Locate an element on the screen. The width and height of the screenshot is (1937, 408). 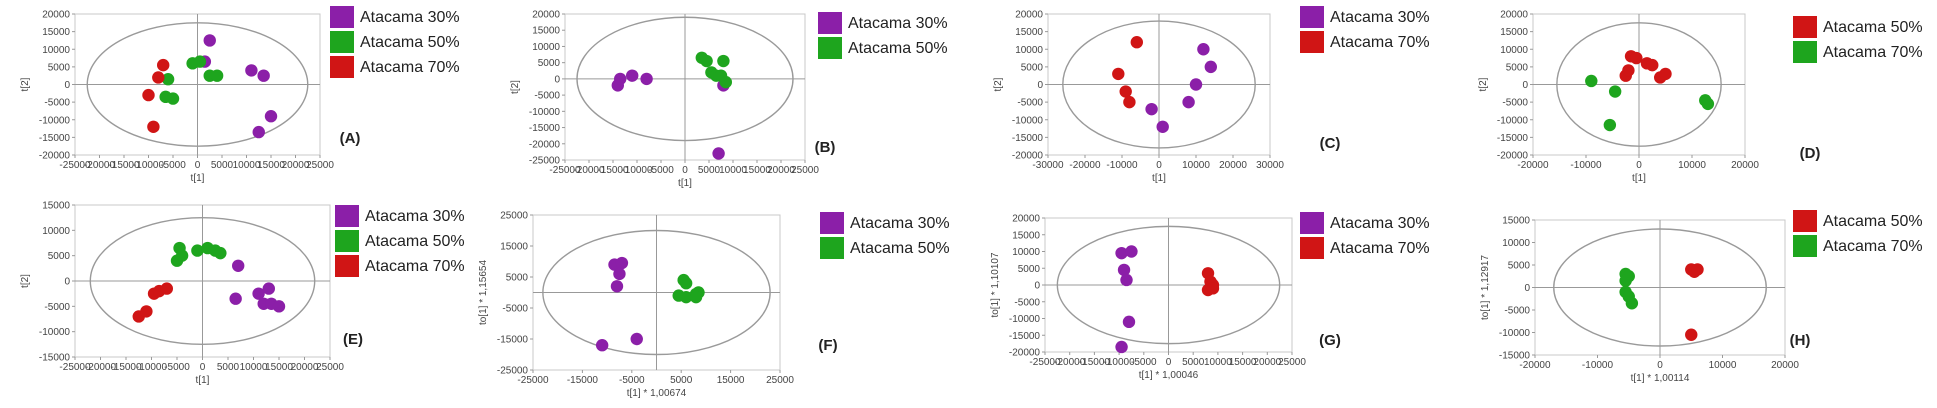
panel-label: (H) is located at coordinates (1800, 340).